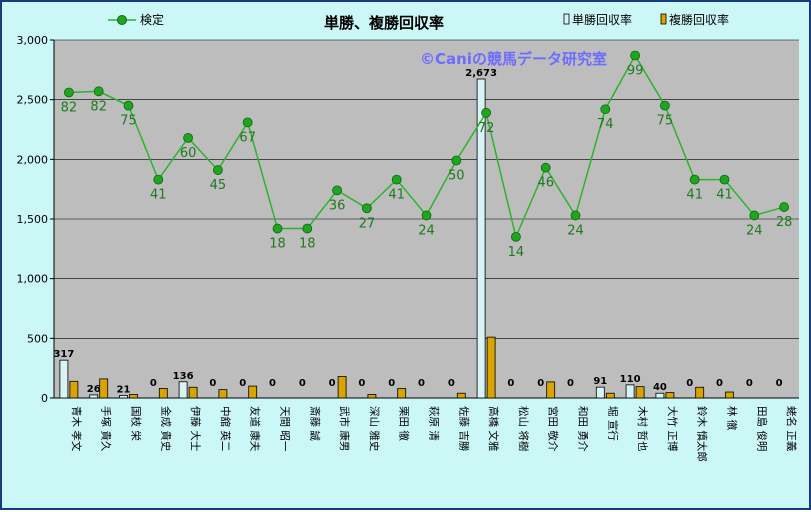 The width and height of the screenshot is (811, 512). I want to click on bar-label-tansho: 91, so click(600, 381).